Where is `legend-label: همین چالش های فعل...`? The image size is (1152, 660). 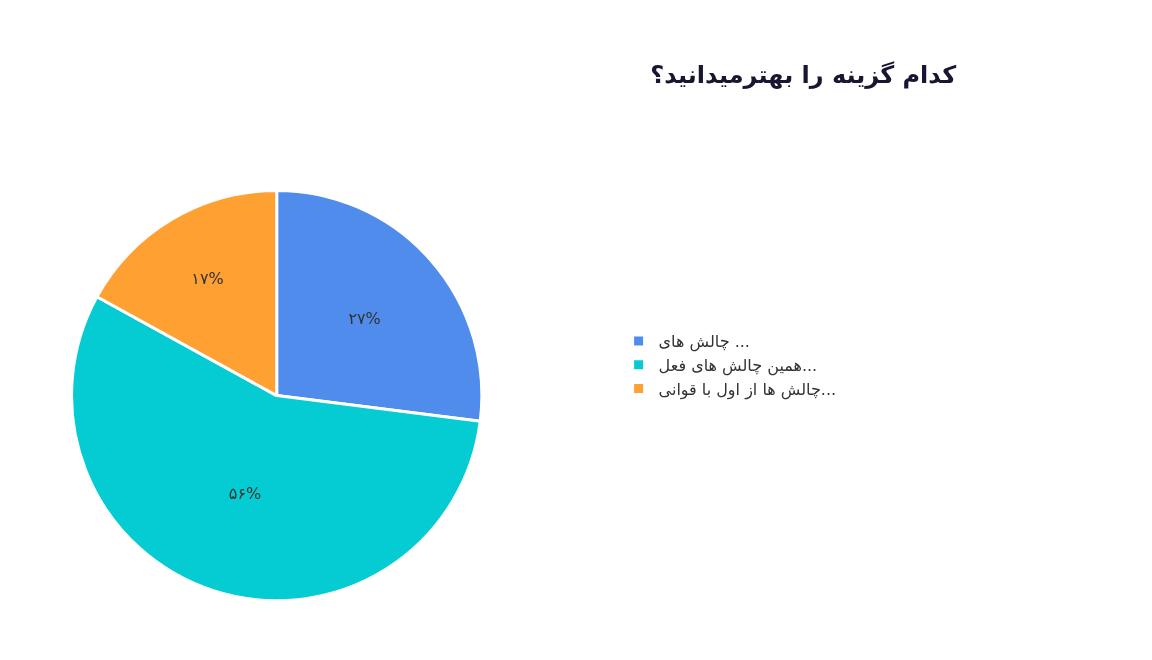
legend-label: همین چالش های فعل... is located at coordinates (738, 365).